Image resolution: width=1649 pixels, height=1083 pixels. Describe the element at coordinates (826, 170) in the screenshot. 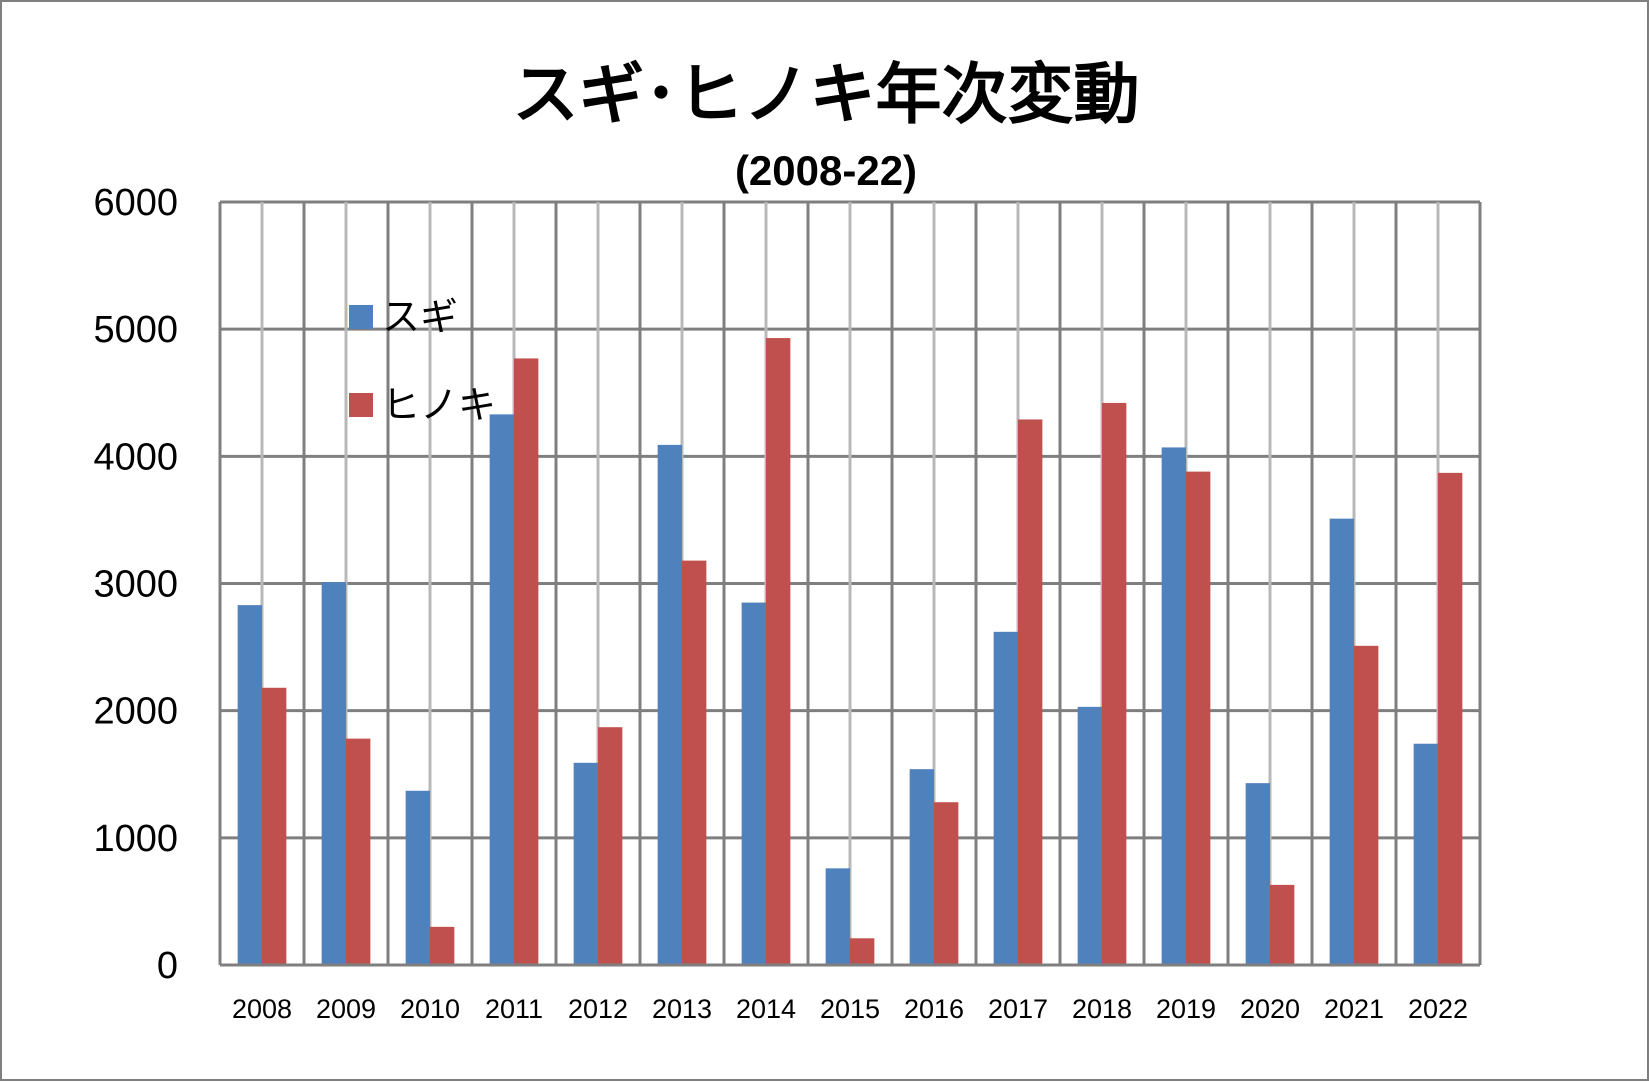

I see `chart-subtitle: (2008-22)` at that location.